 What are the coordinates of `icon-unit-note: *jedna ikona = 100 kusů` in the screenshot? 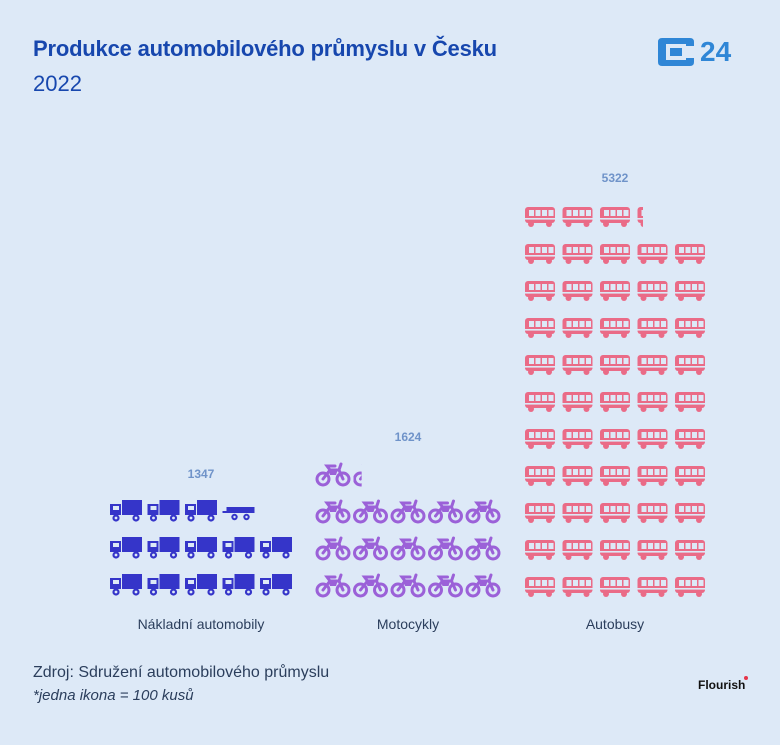 It's located at (113, 695).